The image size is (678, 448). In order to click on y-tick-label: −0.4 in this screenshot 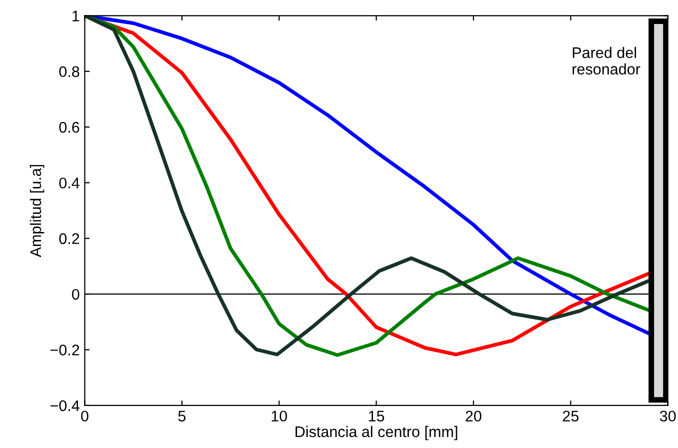, I will do `click(65, 406)`.